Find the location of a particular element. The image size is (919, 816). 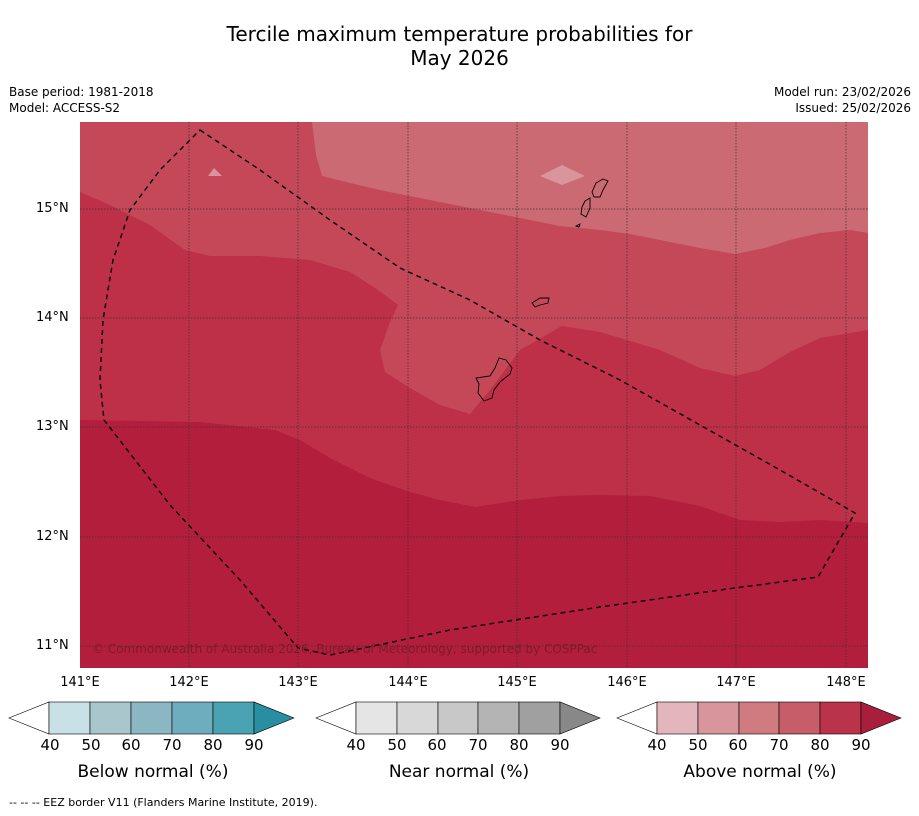

colorbar-below-title: Below normal (%) is located at coordinates (153, 772).